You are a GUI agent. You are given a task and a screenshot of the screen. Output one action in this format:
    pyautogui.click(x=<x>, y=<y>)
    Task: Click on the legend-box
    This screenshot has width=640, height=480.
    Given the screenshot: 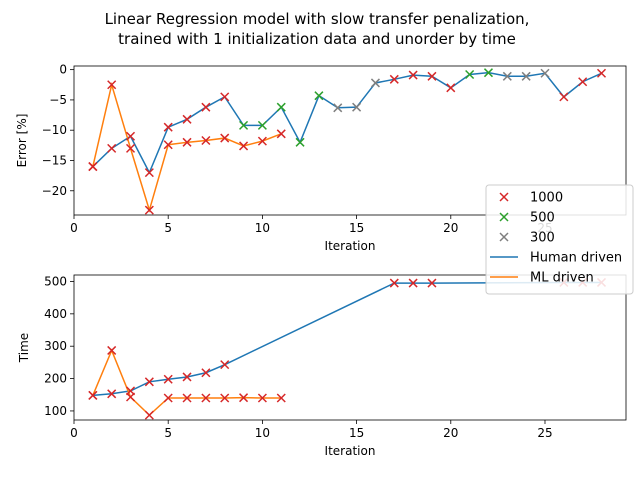 What is the action you would take?
    pyautogui.click(x=559, y=239)
    